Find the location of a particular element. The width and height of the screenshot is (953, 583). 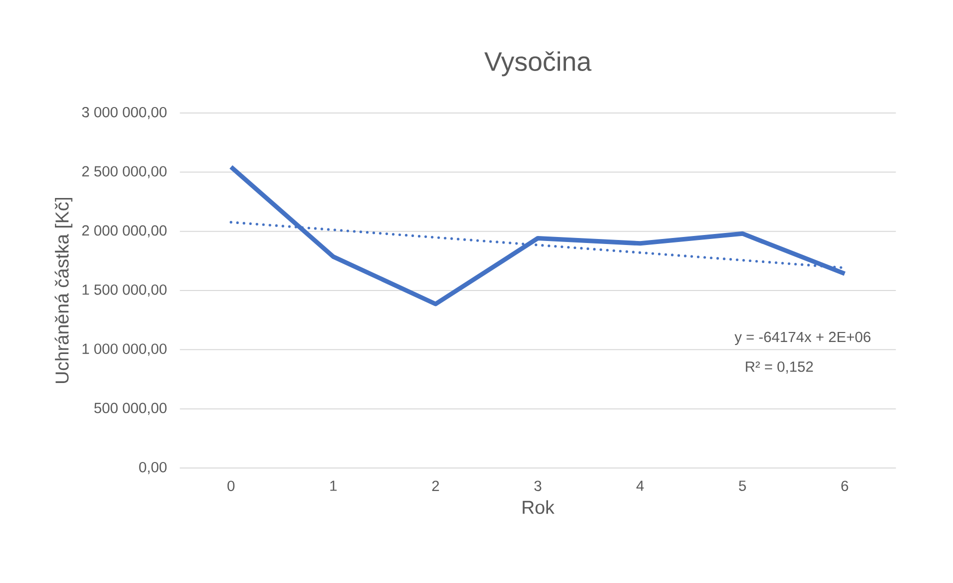

y-axis-title: Uchráněná částka [Kč] is located at coordinates (63, 290).